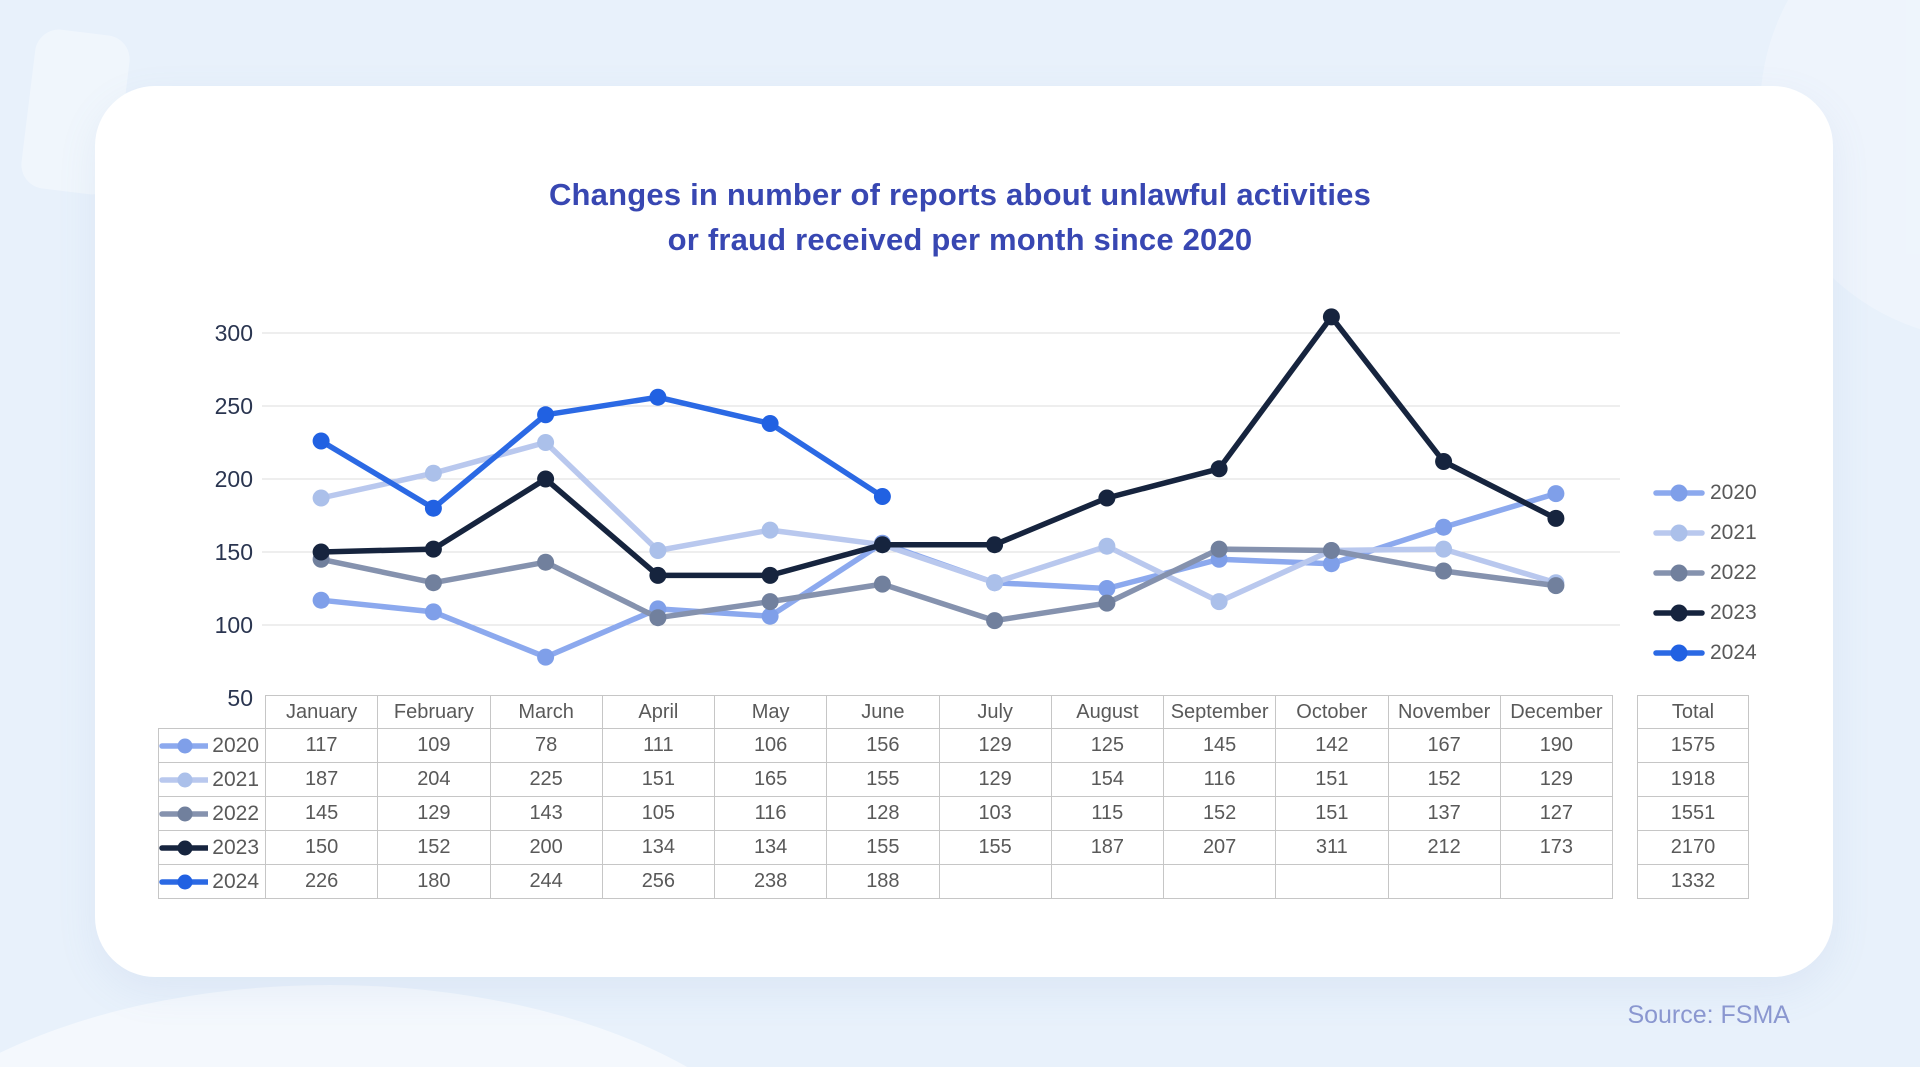 The width and height of the screenshot is (1920, 1067). I want to click on total-row-2020: 1575, so click(1693, 745).